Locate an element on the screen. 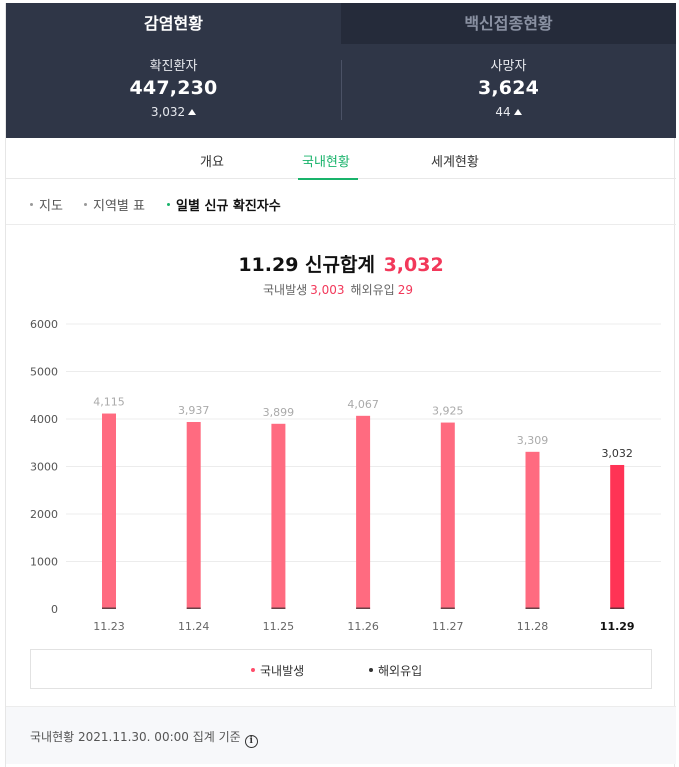  summary-overseas-value: 29 is located at coordinates (405, 290).